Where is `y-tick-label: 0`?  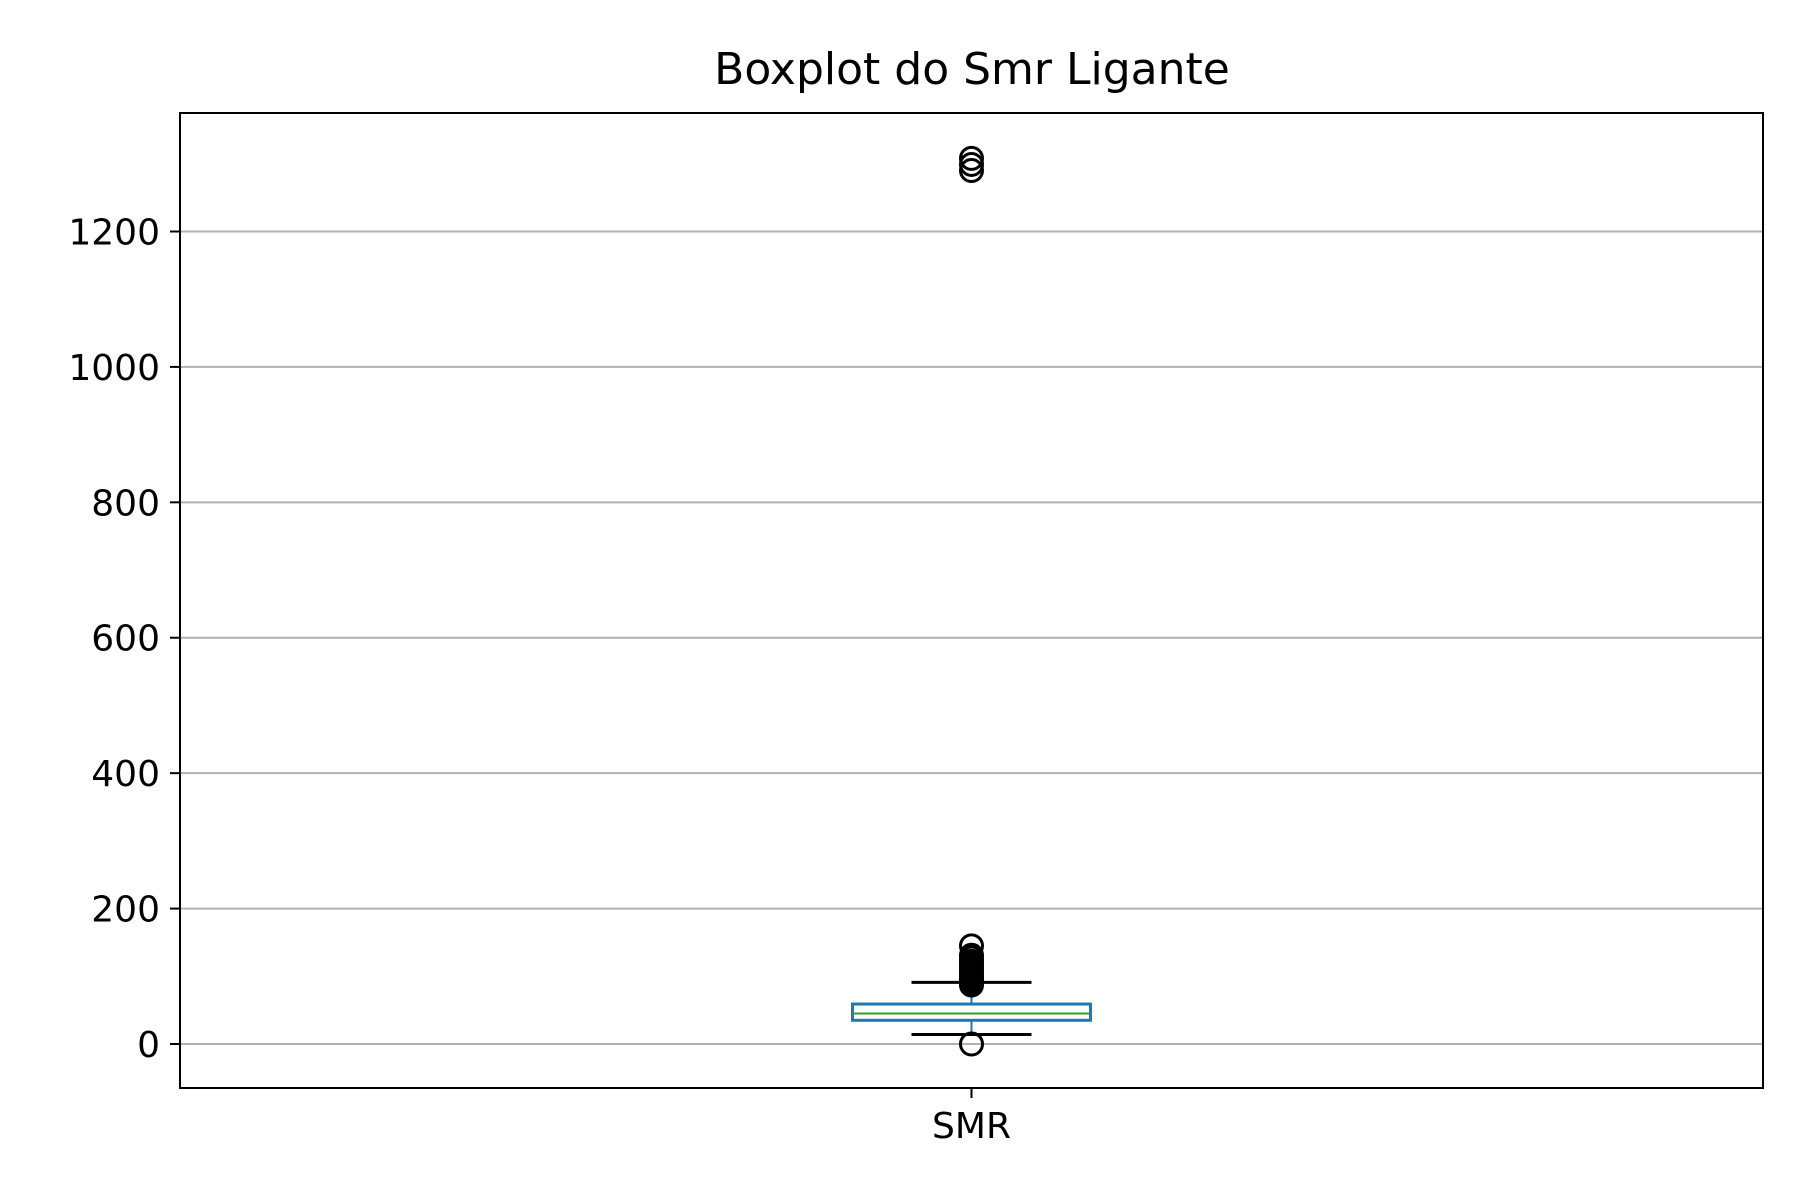
y-tick-label: 0 is located at coordinates (148, 1045).